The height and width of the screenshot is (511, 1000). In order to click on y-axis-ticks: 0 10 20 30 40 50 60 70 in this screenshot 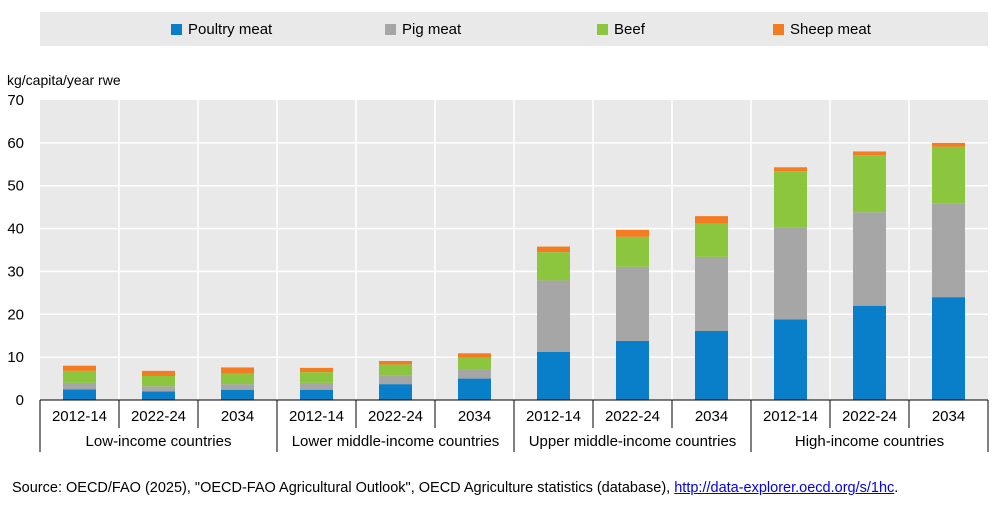, I will do `click(15, 250)`.